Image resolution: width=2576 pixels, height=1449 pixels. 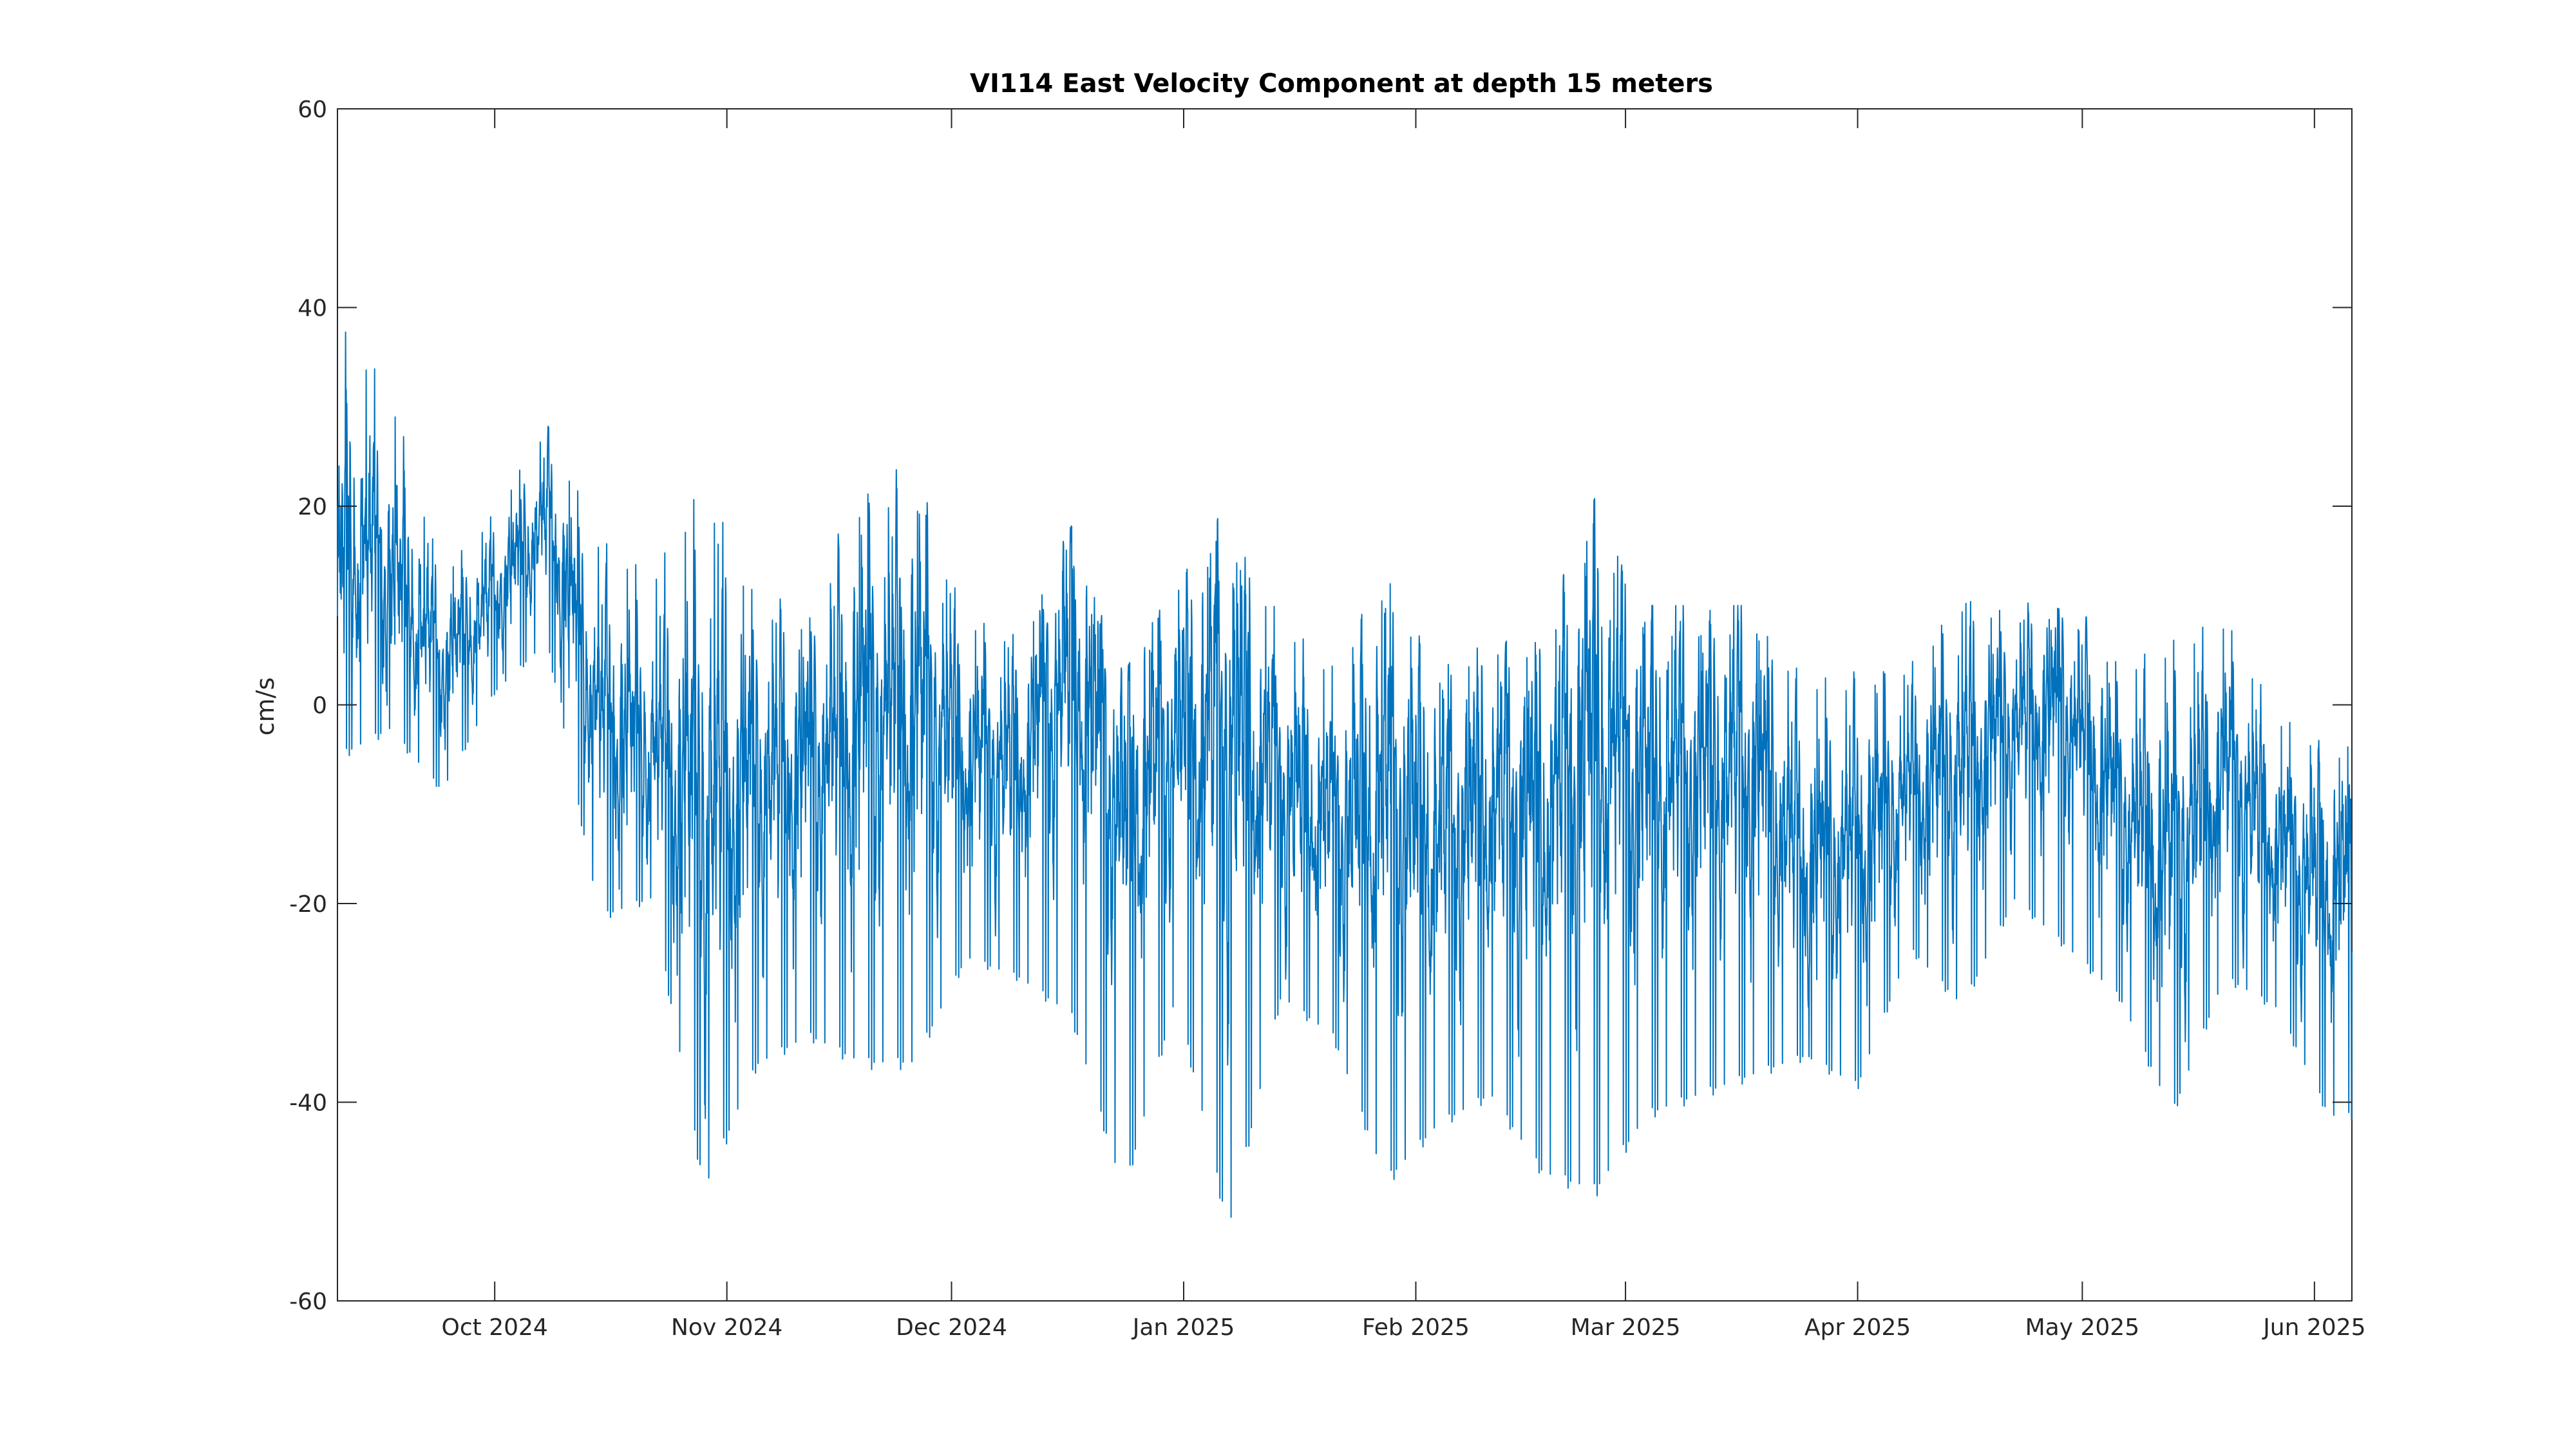 What do you see at coordinates (312, 309) in the screenshot?
I see `y-tick-label: 40` at bounding box center [312, 309].